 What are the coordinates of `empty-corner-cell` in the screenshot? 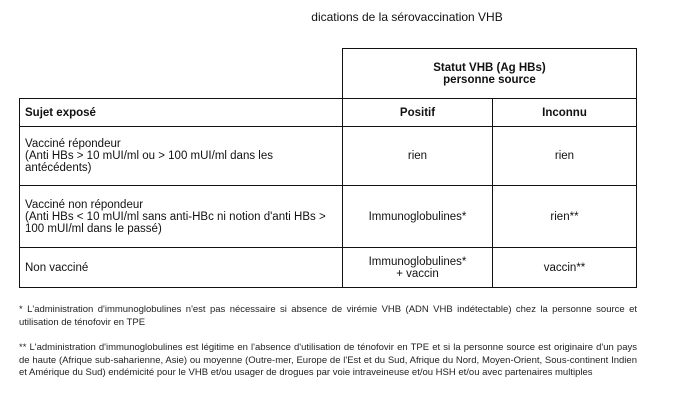 It's located at (181, 73).